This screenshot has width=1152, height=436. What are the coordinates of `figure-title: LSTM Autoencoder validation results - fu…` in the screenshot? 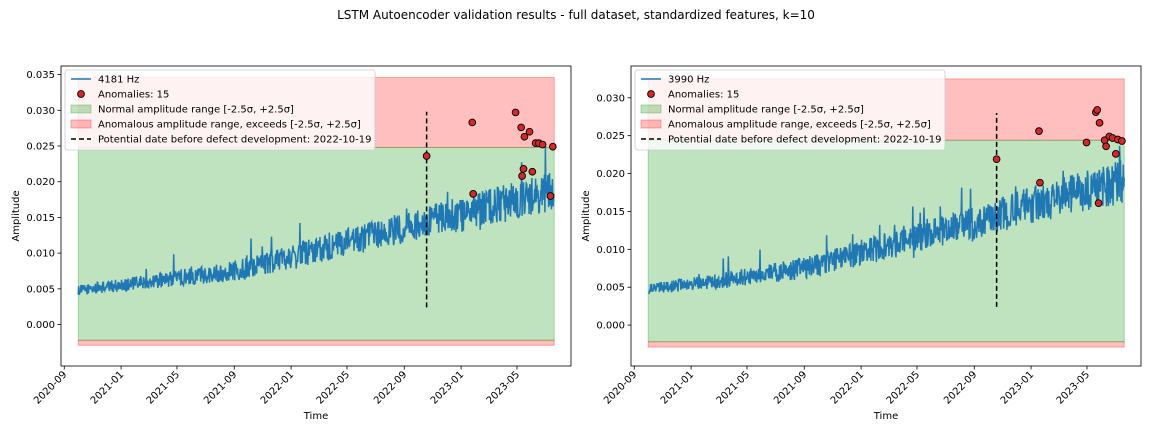 It's located at (576, 15).